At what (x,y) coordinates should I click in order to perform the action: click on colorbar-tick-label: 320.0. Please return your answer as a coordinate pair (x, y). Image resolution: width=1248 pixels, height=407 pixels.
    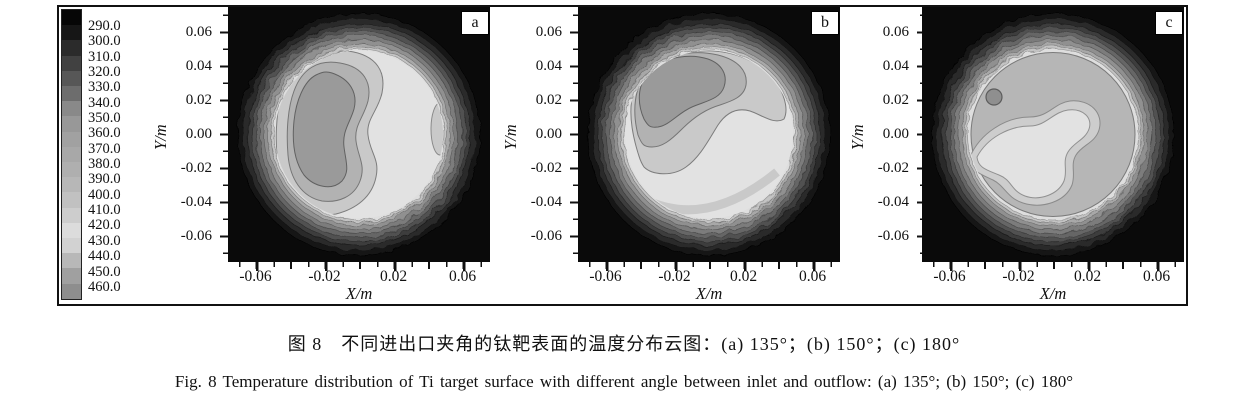
    Looking at the image, I should click on (104, 72).